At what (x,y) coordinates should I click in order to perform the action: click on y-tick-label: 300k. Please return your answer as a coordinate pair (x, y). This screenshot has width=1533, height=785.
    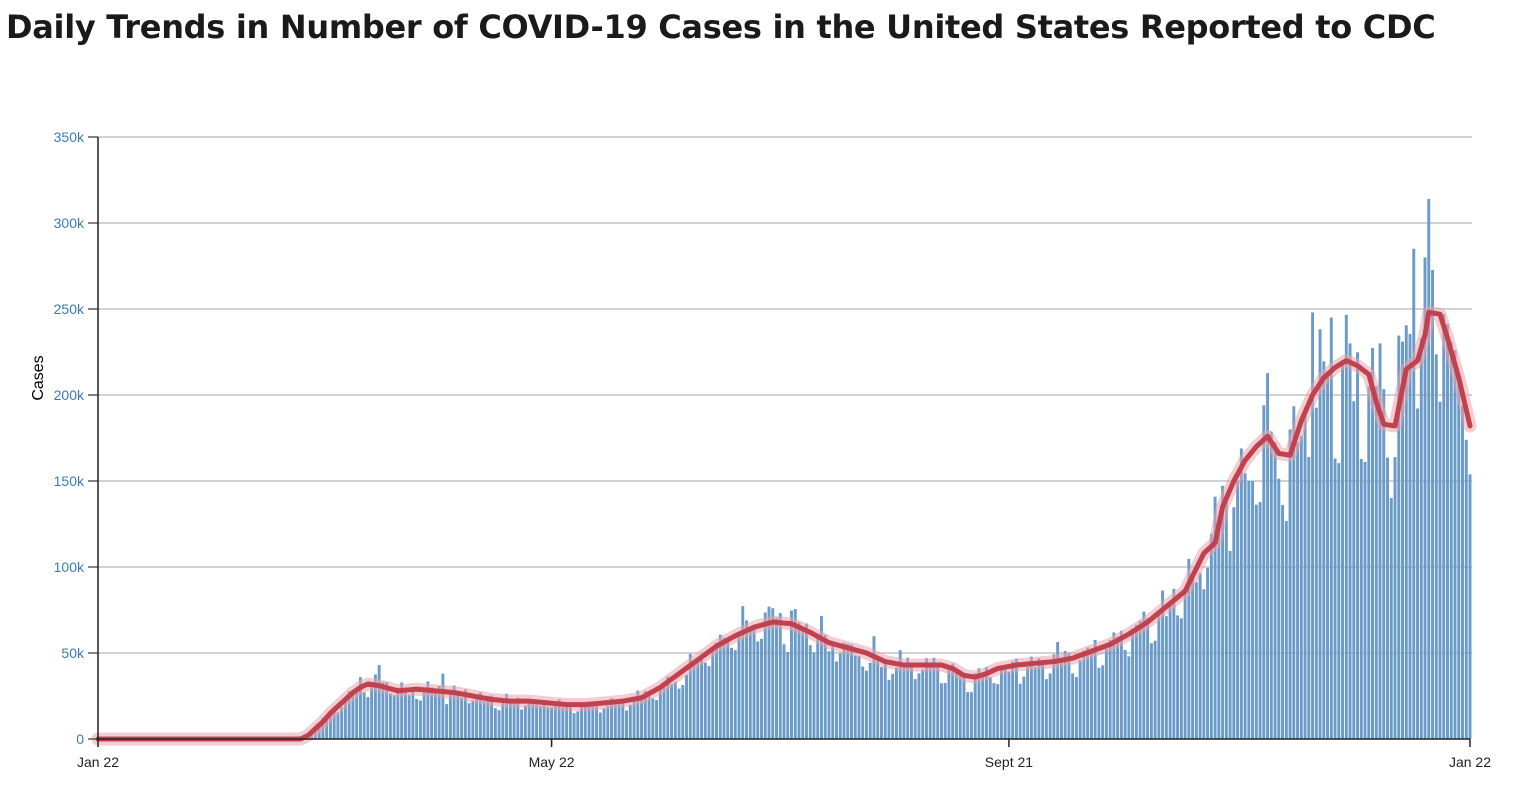
    Looking at the image, I should click on (69, 223).